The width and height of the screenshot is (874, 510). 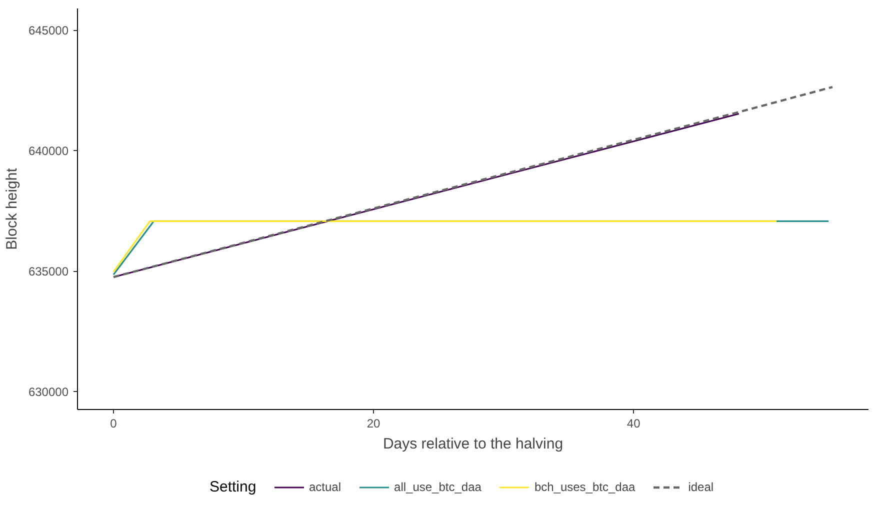 What do you see at coordinates (233, 487) in the screenshot?
I see `legend-title: Setting` at bounding box center [233, 487].